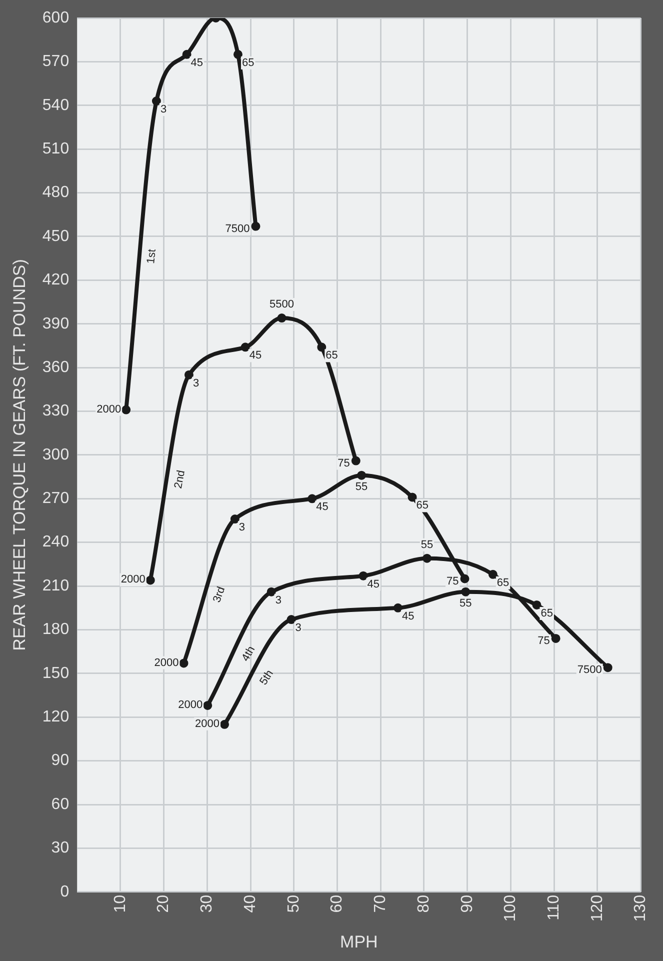 This screenshot has width=663, height=961. Describe the element at coordinates (56, 717) in the screenshot. I see `y-tick-label: 120` at that location.